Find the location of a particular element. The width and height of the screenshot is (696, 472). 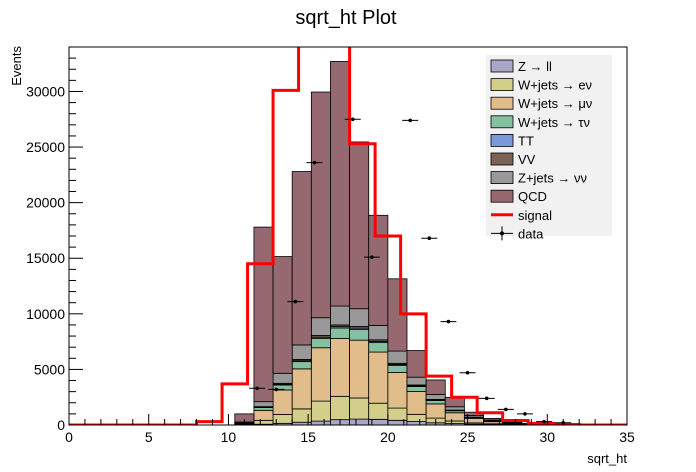

legend-label: signal is located at coordinates (535, 215).